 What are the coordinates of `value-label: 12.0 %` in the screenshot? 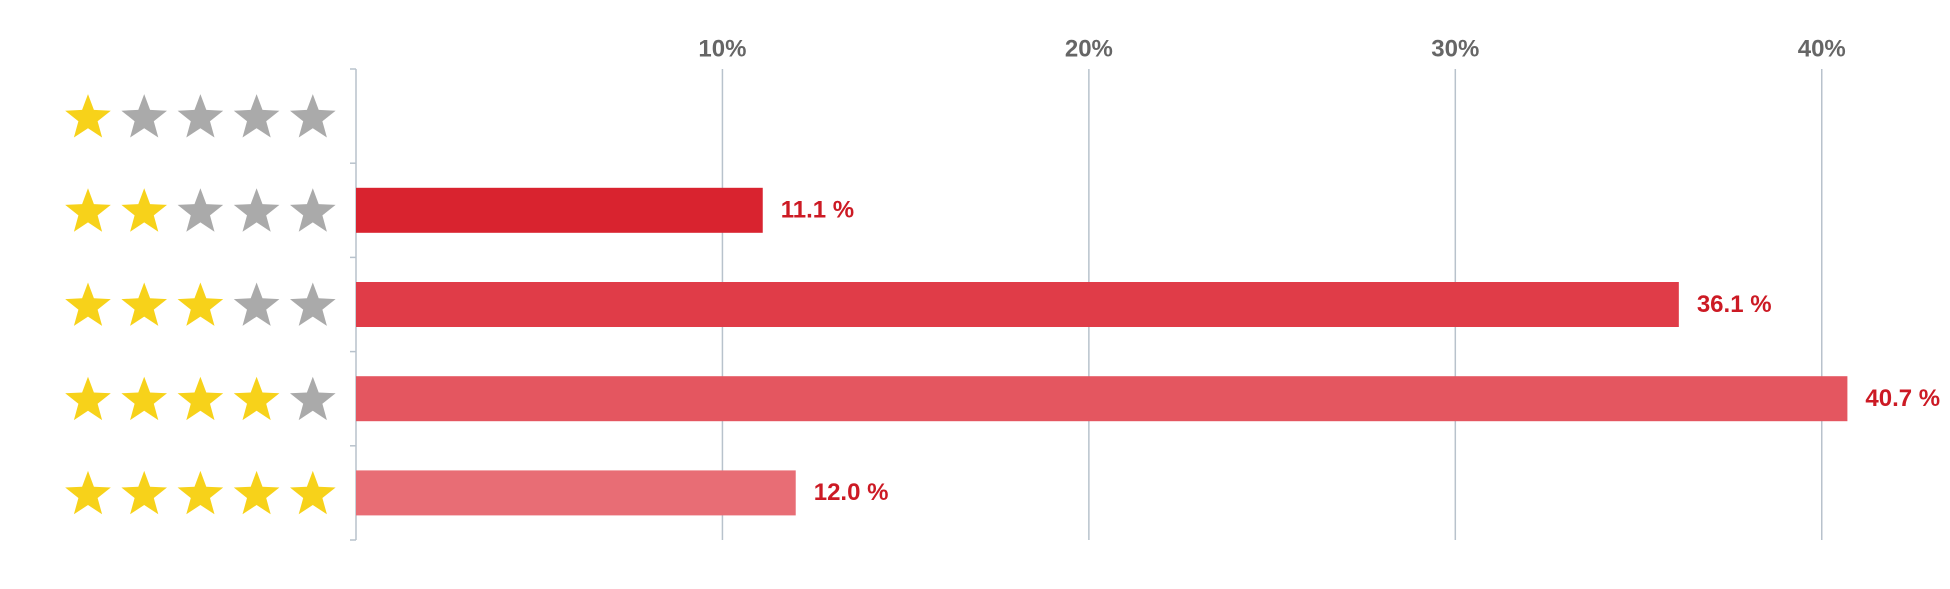 It's located at (851, 492).